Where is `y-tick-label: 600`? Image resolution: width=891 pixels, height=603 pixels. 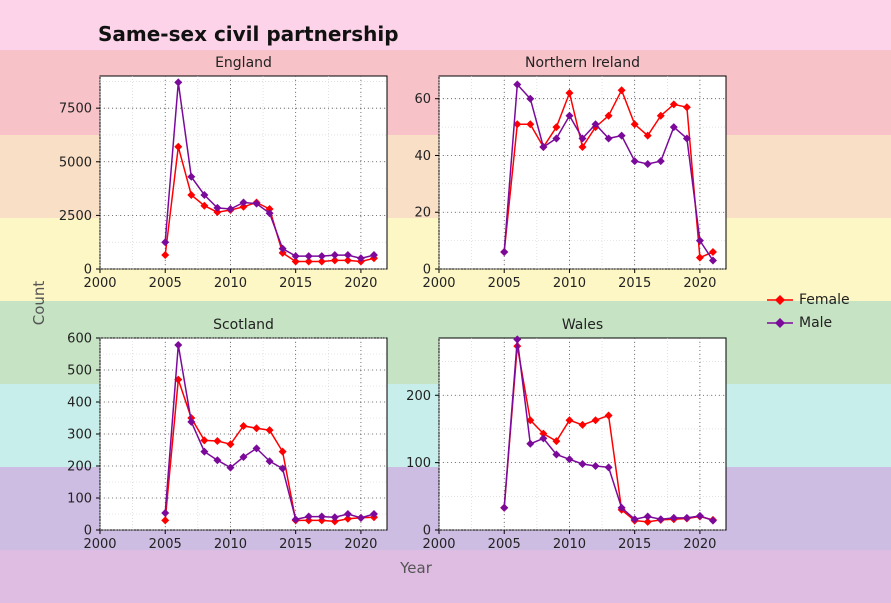
y-tick-label: 600 is located at coordinates (79, 339).